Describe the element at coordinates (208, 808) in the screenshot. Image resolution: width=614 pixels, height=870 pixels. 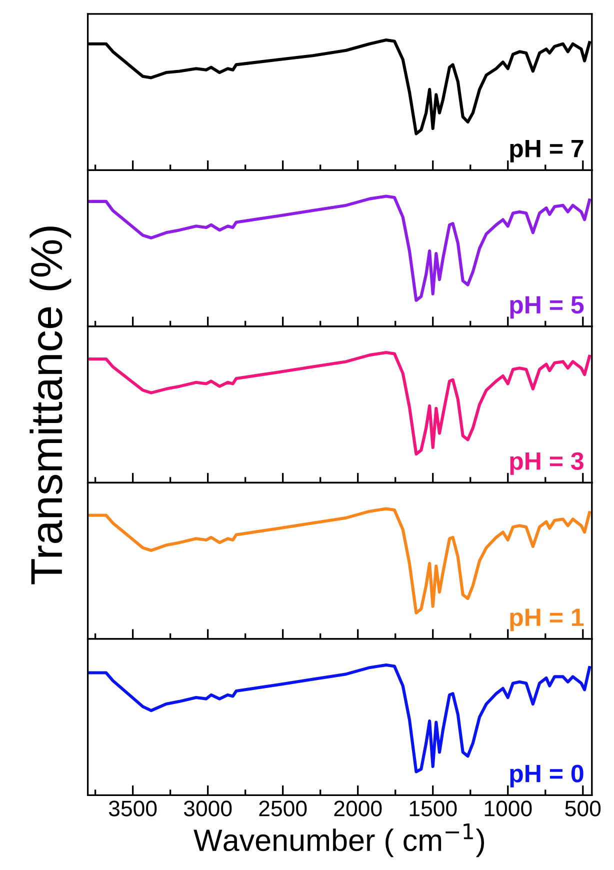
I see `x-tick-label: 3000` at that location.